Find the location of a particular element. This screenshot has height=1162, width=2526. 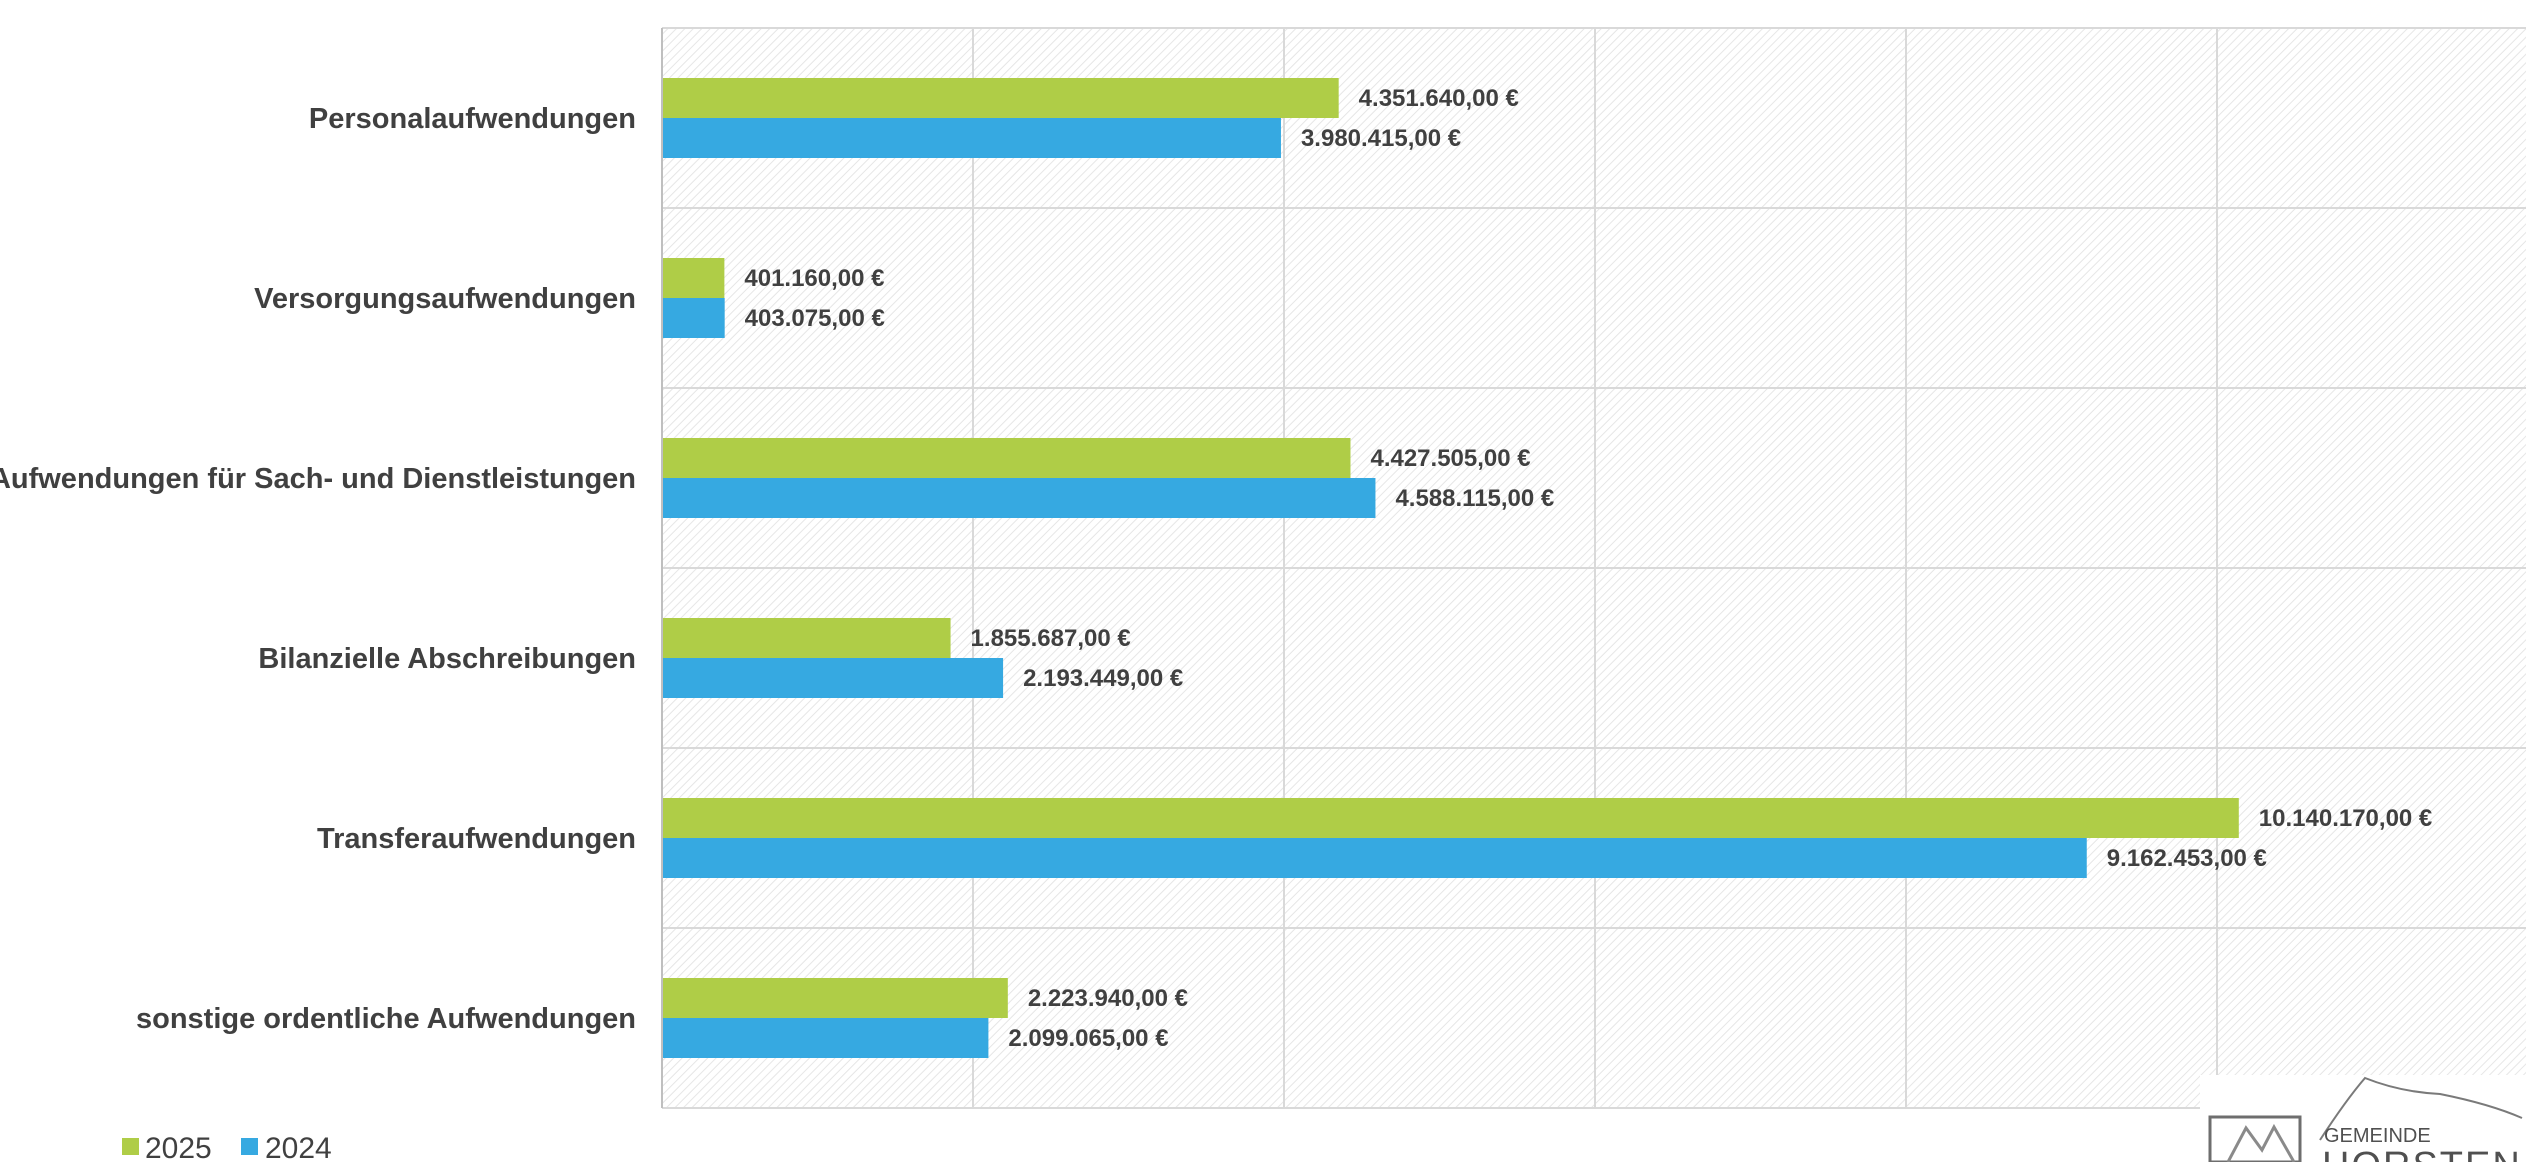

data-label-2024: 4.588.115,00 € is located at coordinates (1474, 498).